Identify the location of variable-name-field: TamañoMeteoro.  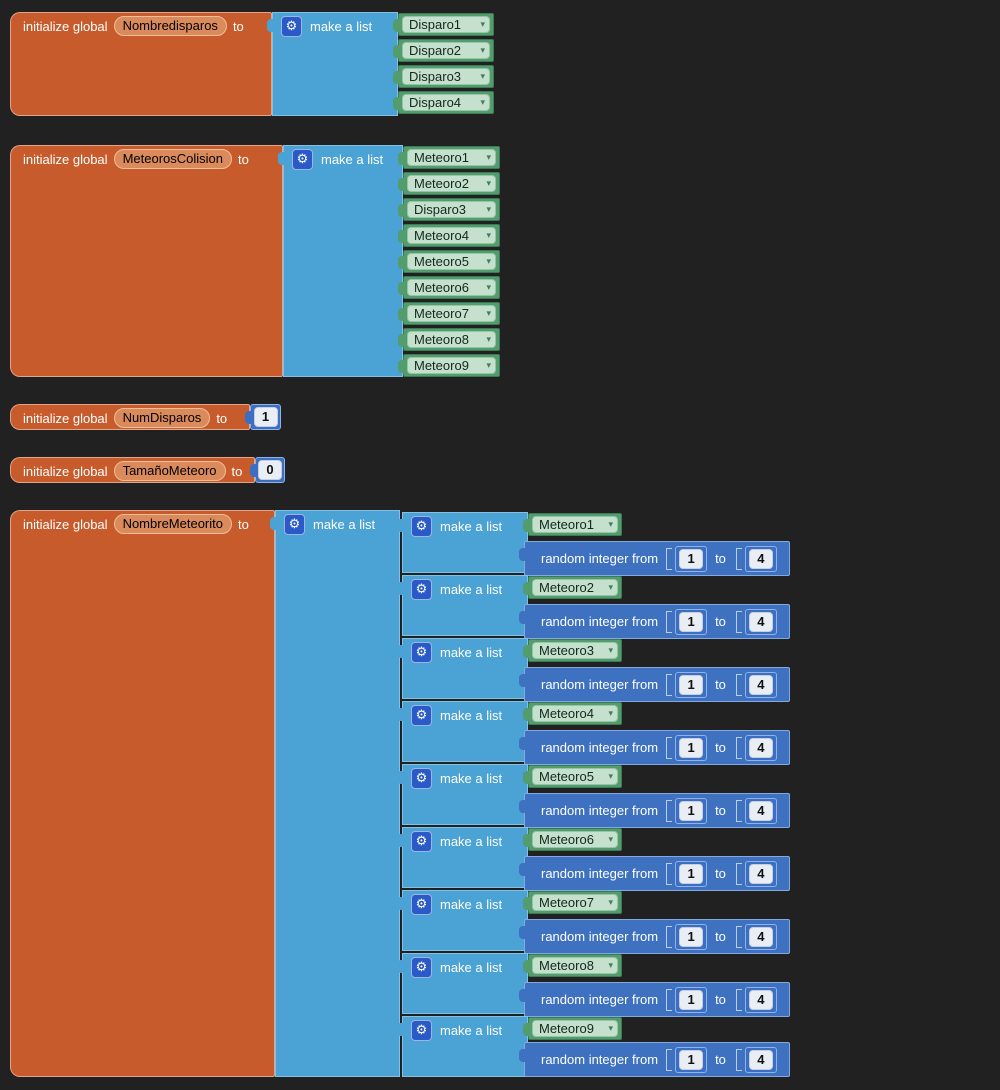
(169, 471).